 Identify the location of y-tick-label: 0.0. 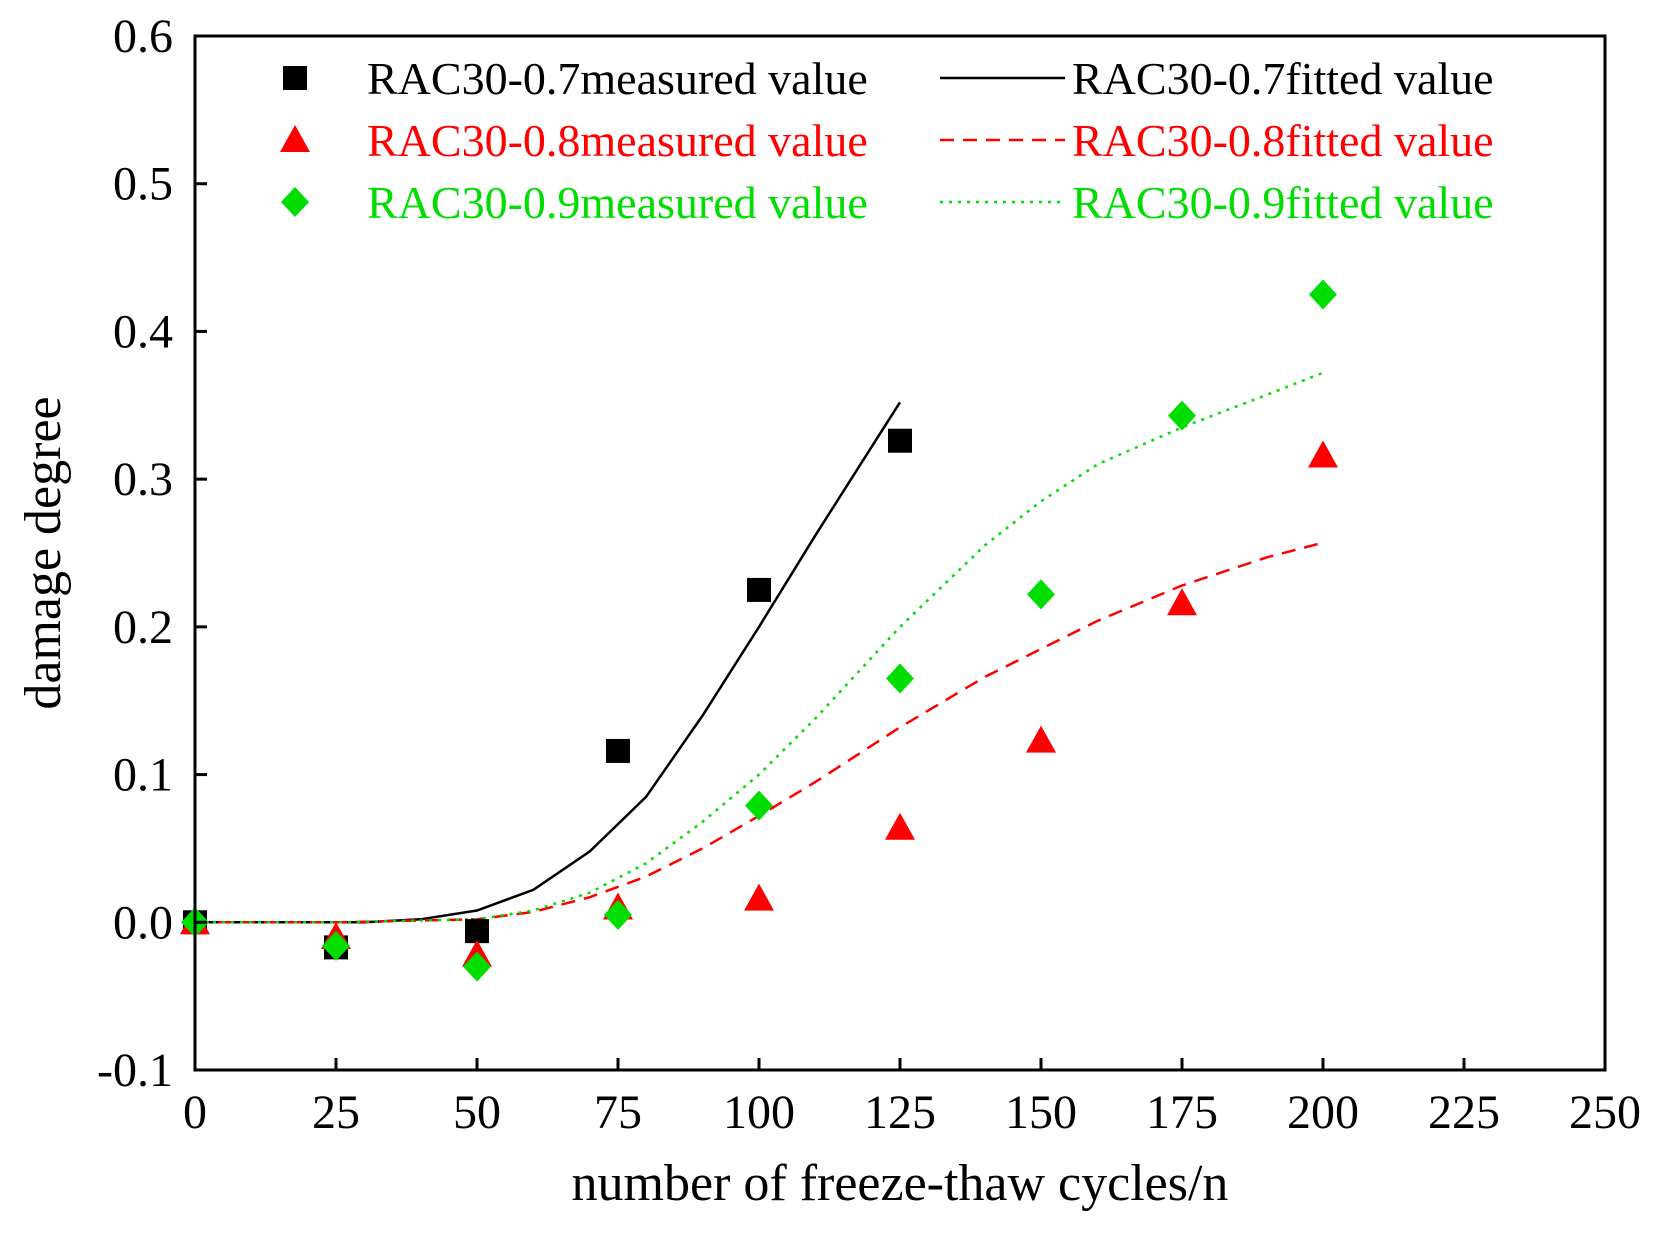
(143, 922).